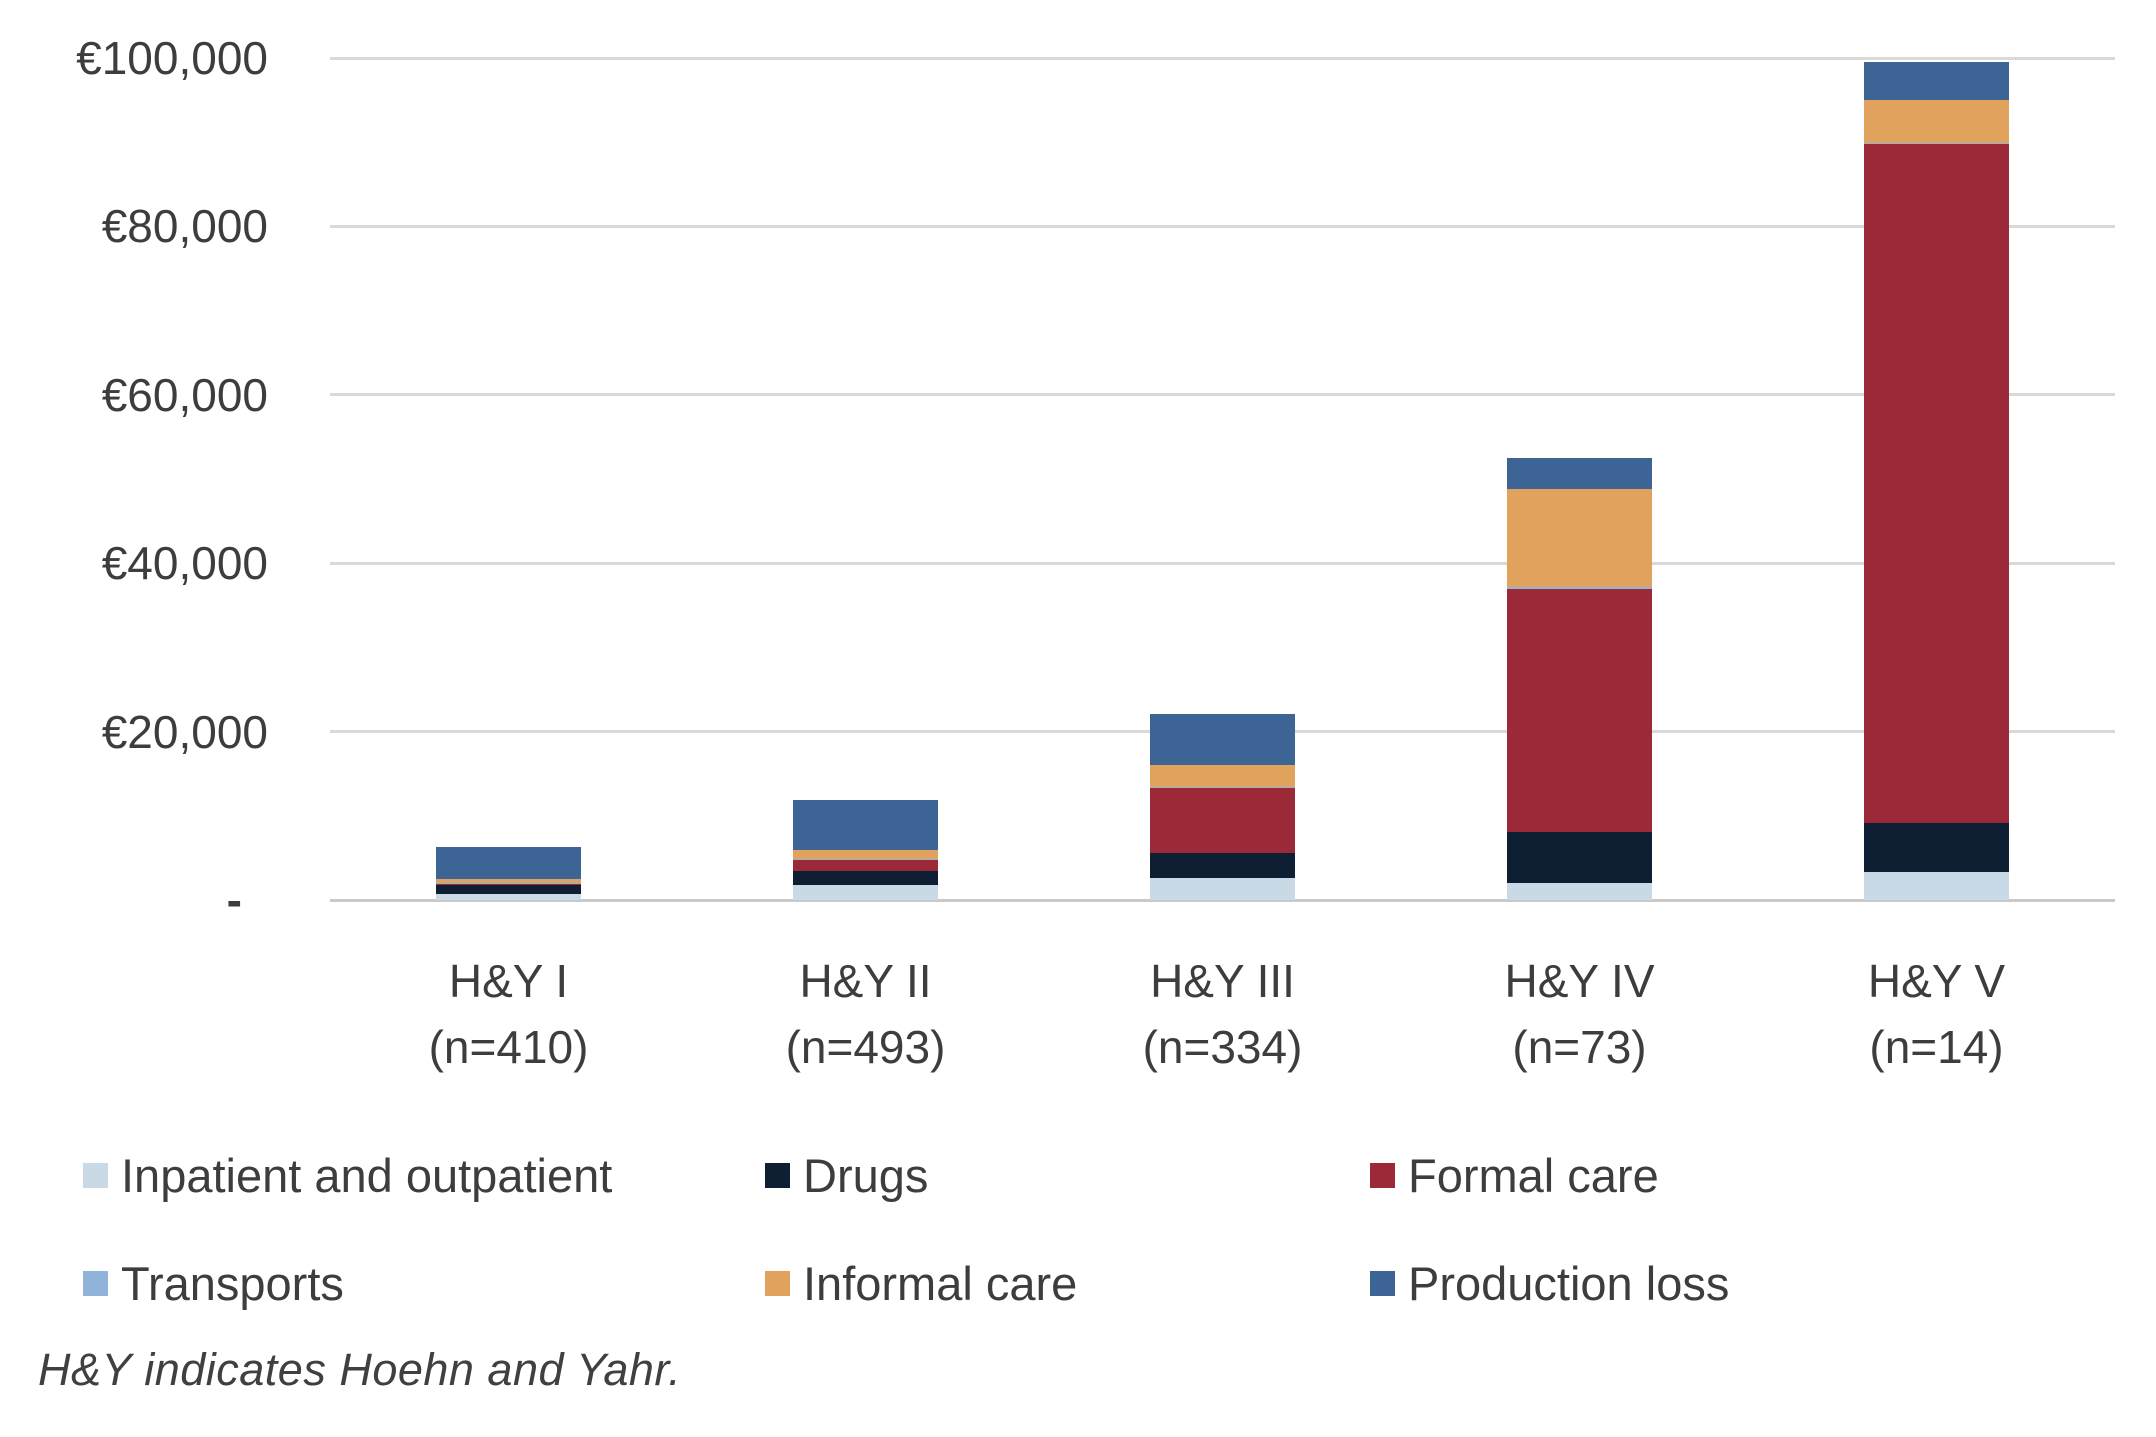 The image size is (2156, 1437). What do you see at coordinates (509, 1014) in the screenshot?
I see `x-tick-label: H&Y I (n=410)` at bounding box center [509, 1014].